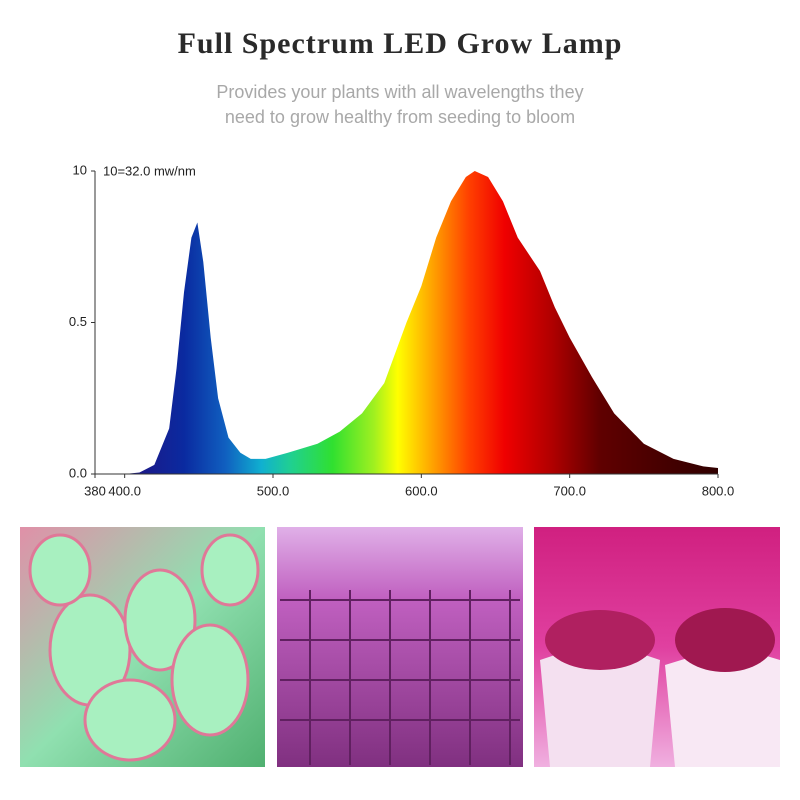 Image resolution: width=800 pixels, height=800 pixels. What do you see at coordinates (78, 321) in the screenshot?
I see `y-tick-label: 0.5` at bounding box center [78, 321].